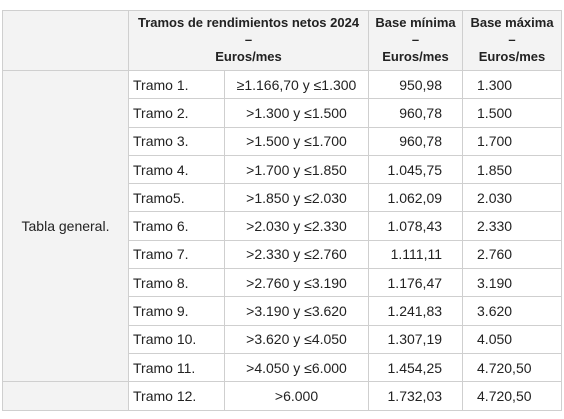 This screenshot has width=564, height=419. I want to click on range-cell: >6.000, so click(296, 396).